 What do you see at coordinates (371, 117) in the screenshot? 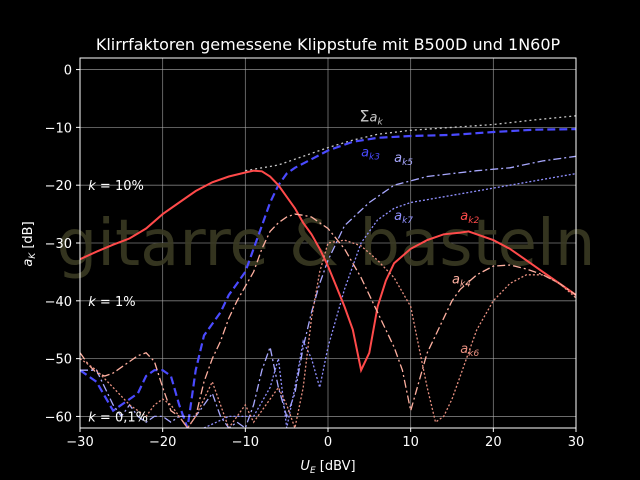
I see `series-label-k: Σak` at bounding box center [371, 117].